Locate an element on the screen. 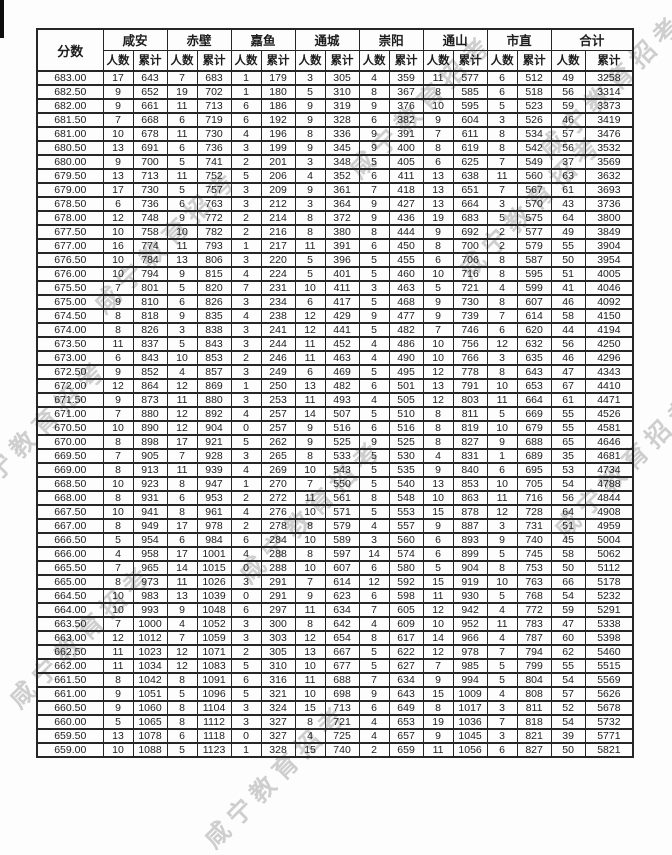  value-cell: 7 is located at coordinates (438, 666).